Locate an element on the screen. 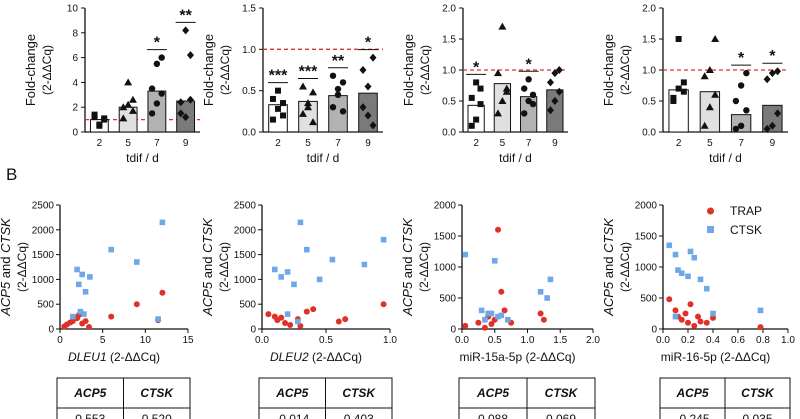  y-axis-label: Fold-change is located at coordinates (408, 70).